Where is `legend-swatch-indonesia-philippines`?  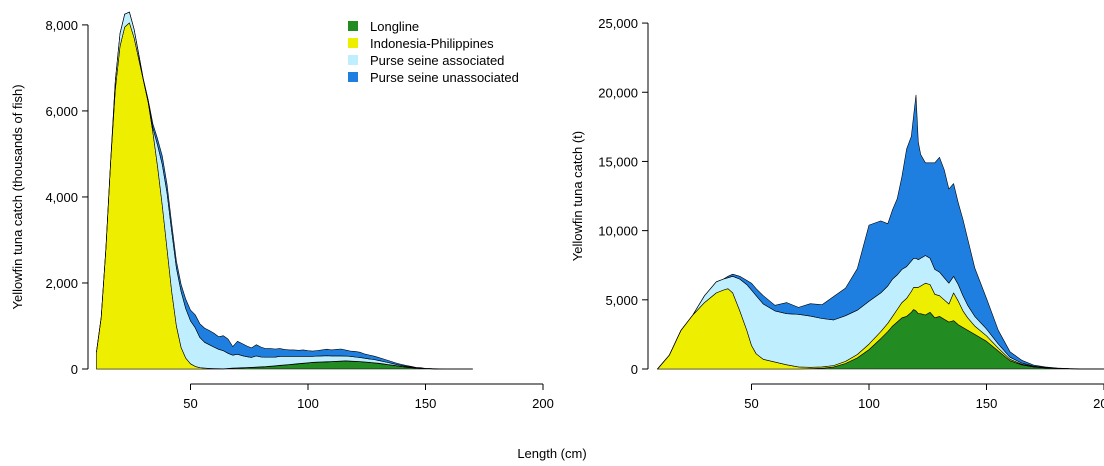
legend-swatch-indonesia-philippines is located at coordinates (353, 43).